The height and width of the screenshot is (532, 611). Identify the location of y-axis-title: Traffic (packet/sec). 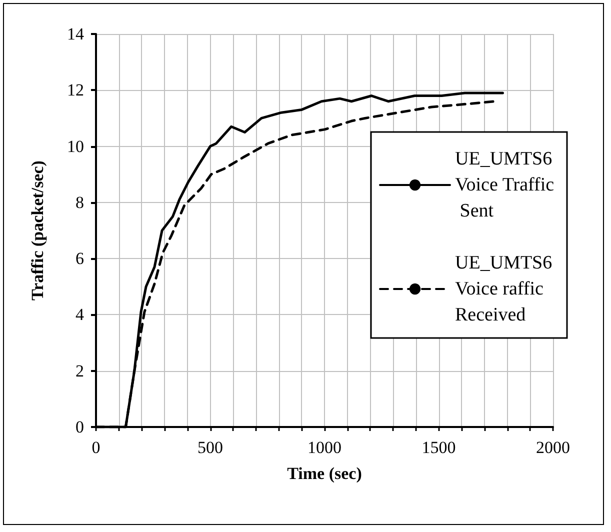
(37, 230).